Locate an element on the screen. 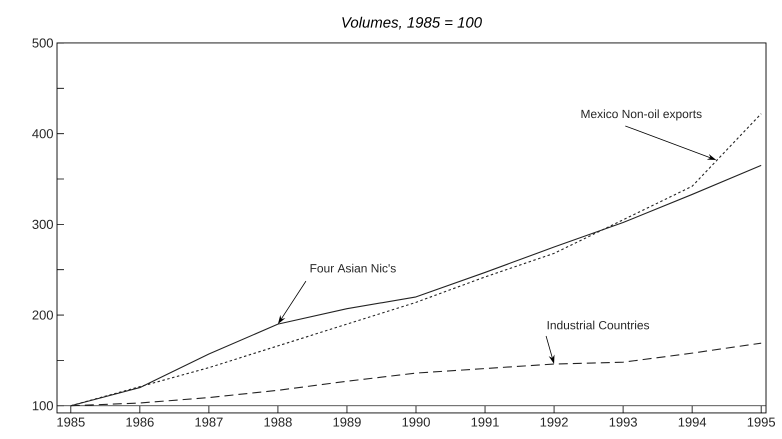  annotation: Four Asian Nic's is located at coordinates (353, 268).